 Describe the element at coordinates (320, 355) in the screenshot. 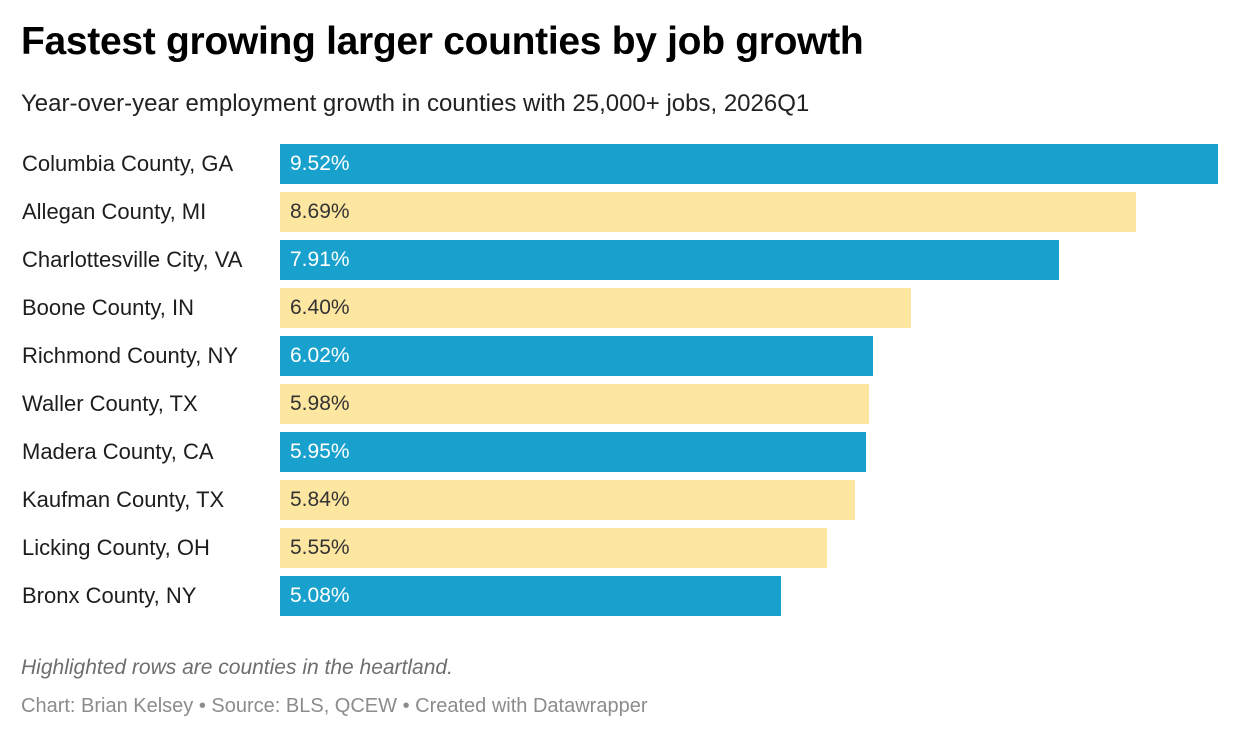

I see `bar-value-label: 6.02%` at that location.